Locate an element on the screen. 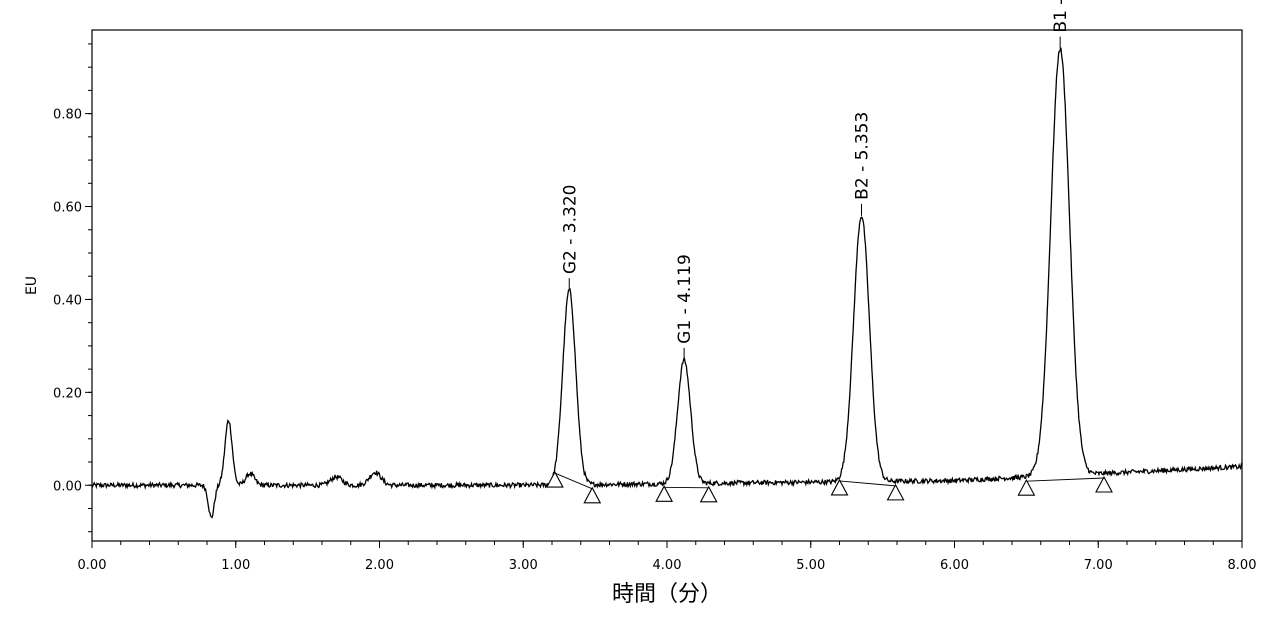 The width and height of the screenshot is (1280, 632). x-axis-label: 時間（分） is located at coordinates (667, 594).